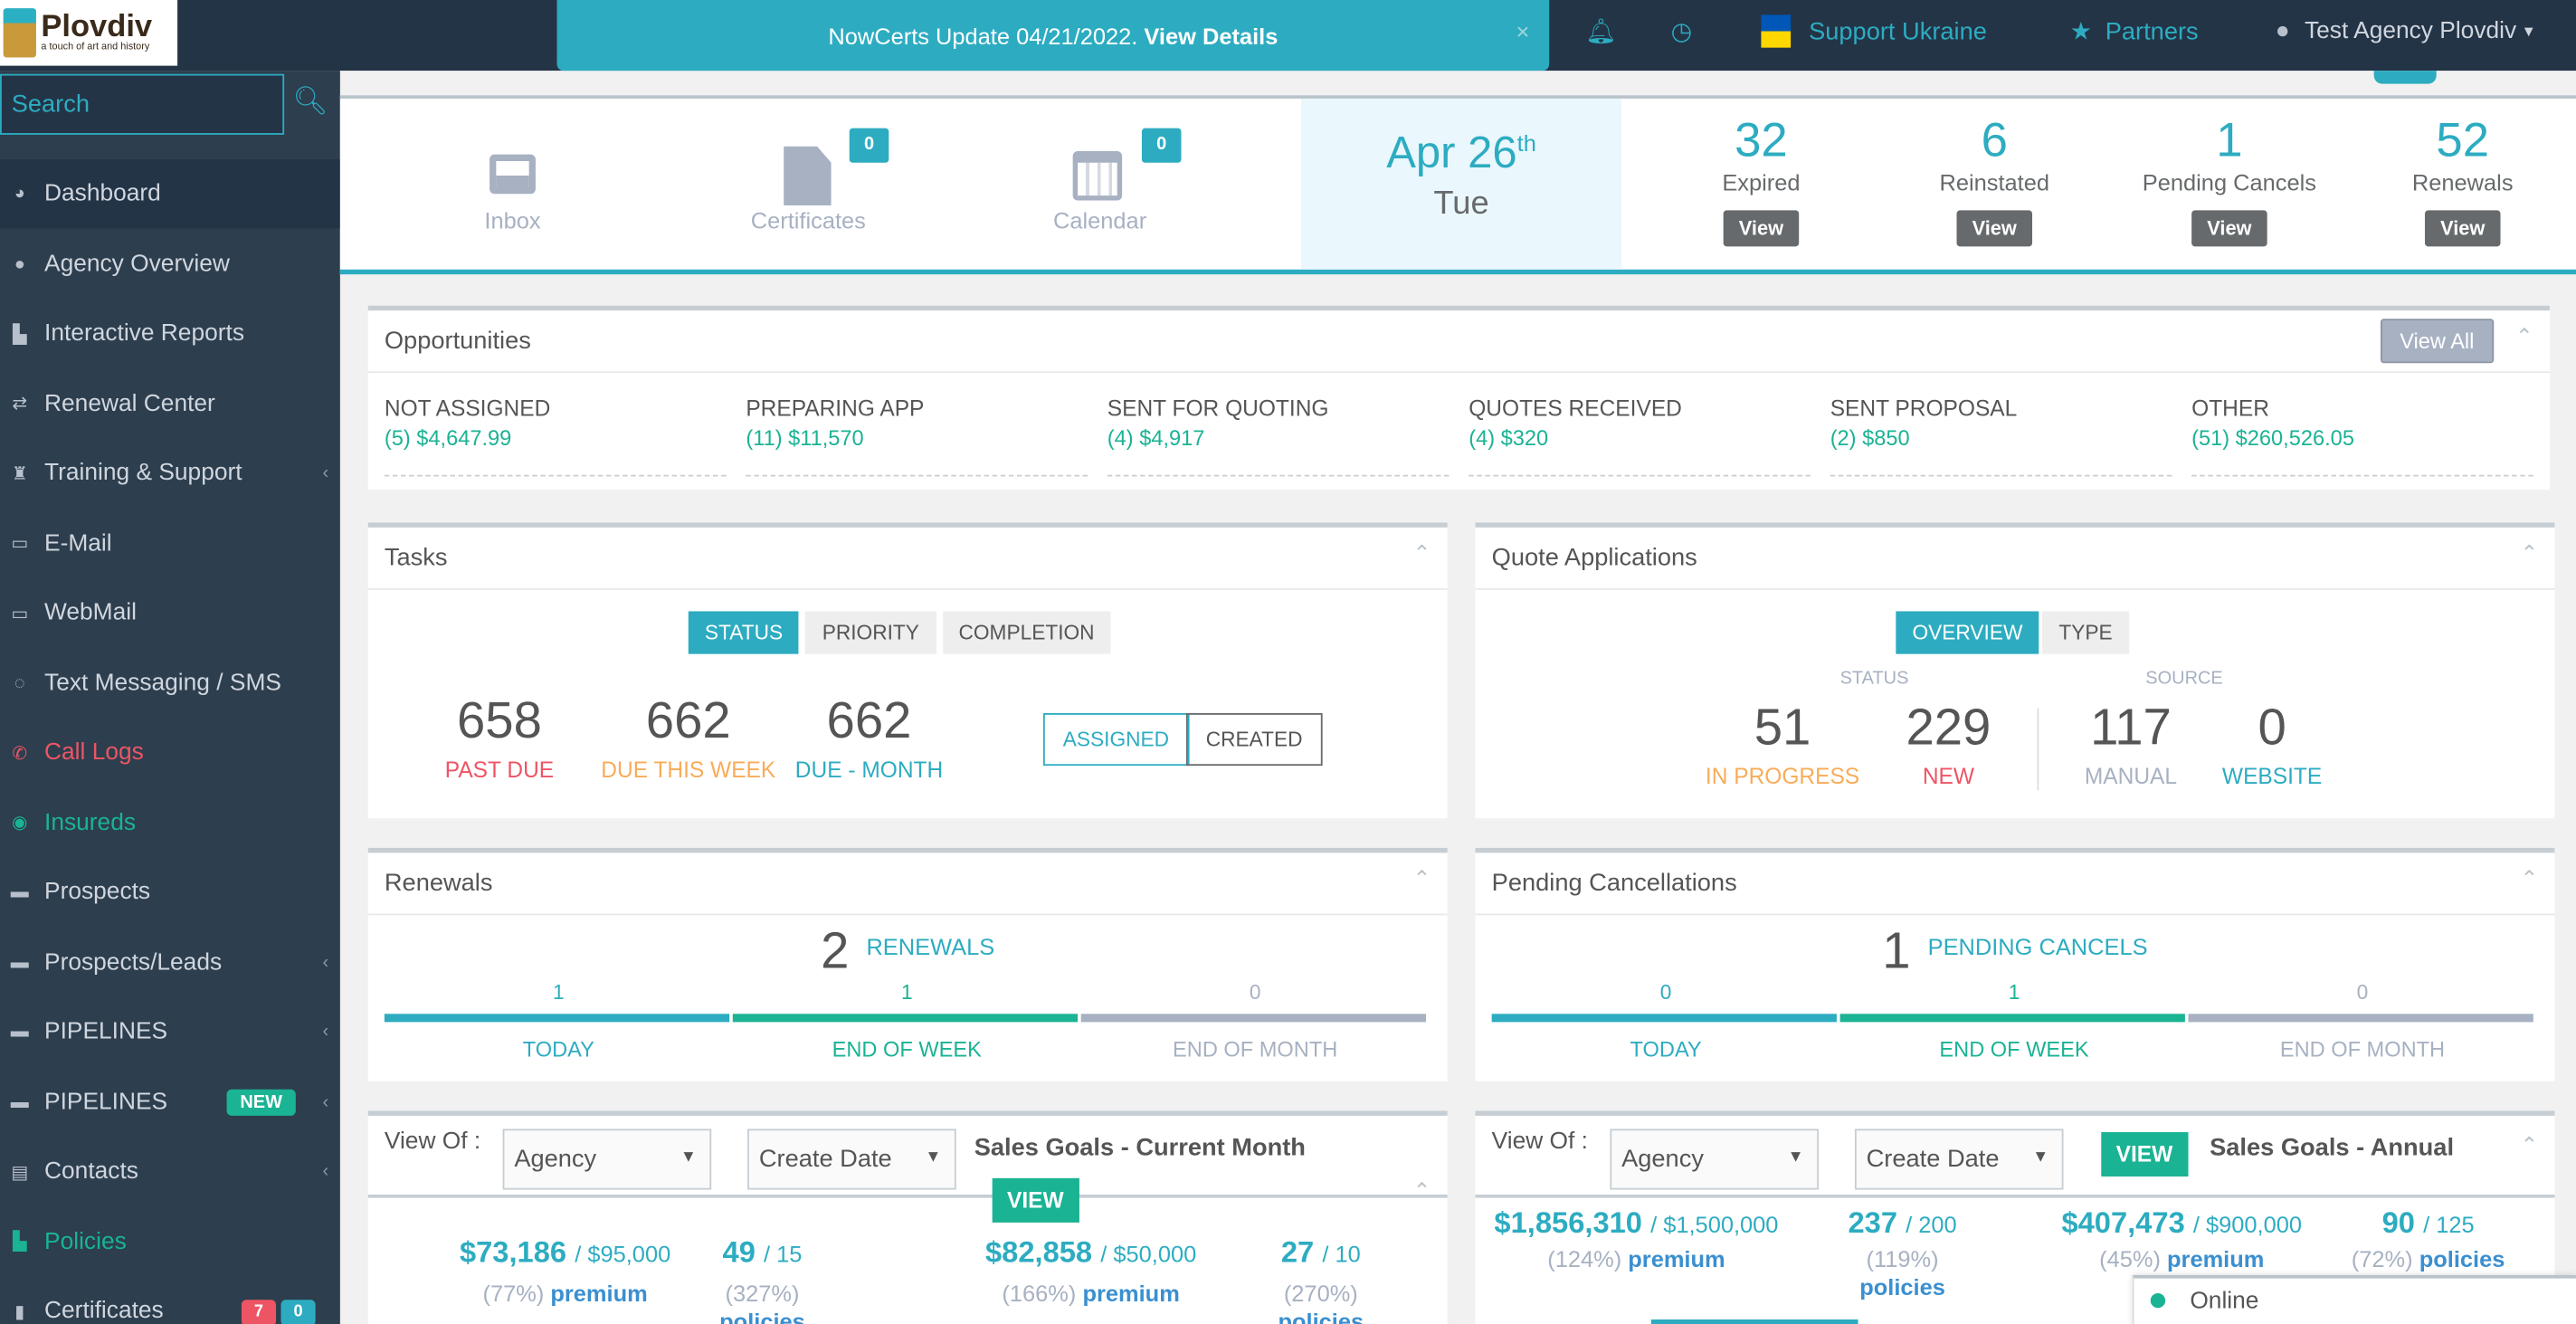 This screenshot has height=1324, width=2576. I want to click on sidebar-item-label: Certificates, so click(104, 1311).